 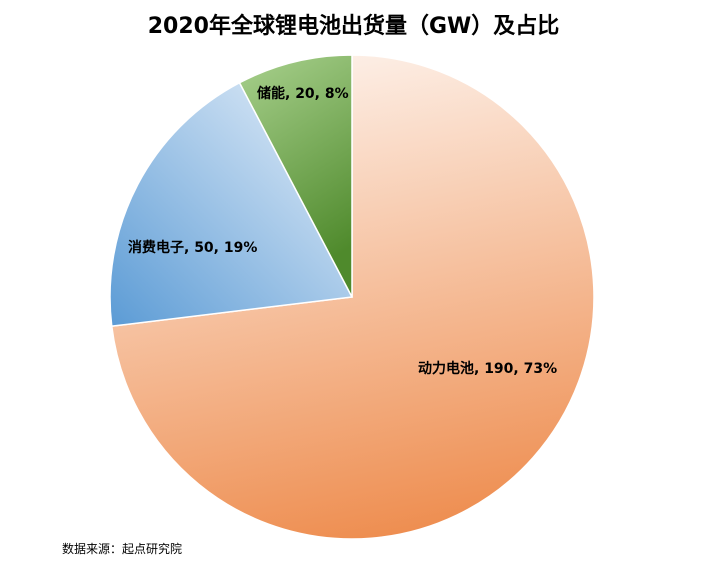 I want to click on slice-label-1: 消费电子, 50, 19%, so click(x=192, y=247).